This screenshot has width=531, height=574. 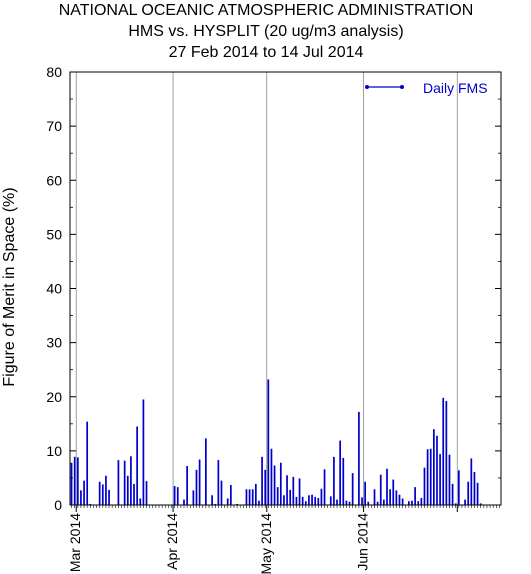 What do you see at coordinates (58, 505) in the screenshot?
I see `y-tick-label: 0` at bounding box center [58, 505].